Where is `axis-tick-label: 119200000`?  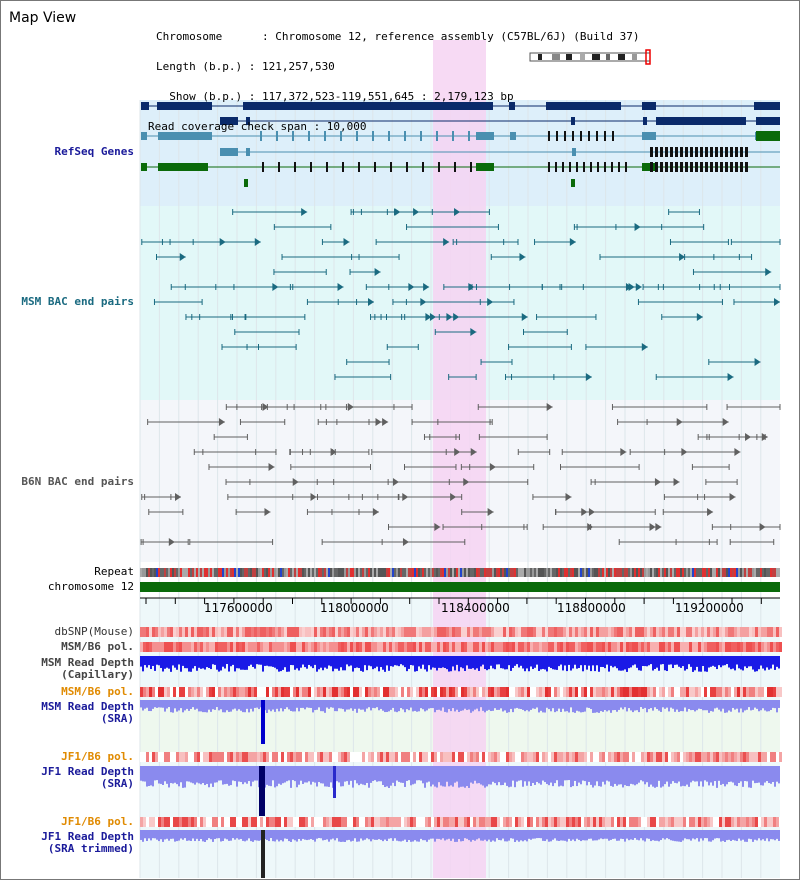
axis-tick-label: 119200000 is located at coordinates (709, 608).